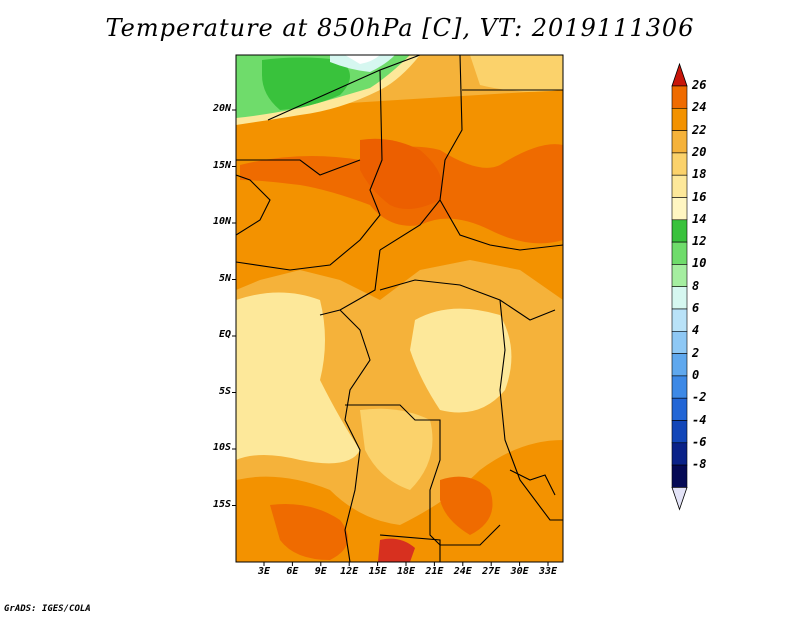 This screenshot has width=800, height=618. Describe the element at coordinates (679, 74) in the screenshot. I see `colorbar-high-arrow` at that location.